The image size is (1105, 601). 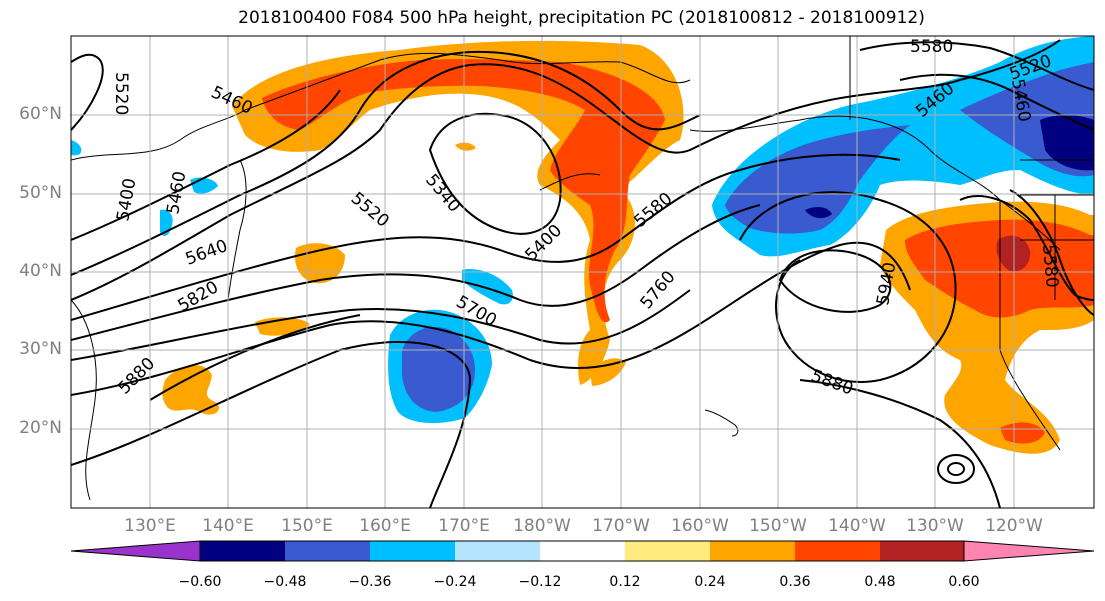 I want to click on colorbar-tick-label: −0.12, so click(x=540, y=582).